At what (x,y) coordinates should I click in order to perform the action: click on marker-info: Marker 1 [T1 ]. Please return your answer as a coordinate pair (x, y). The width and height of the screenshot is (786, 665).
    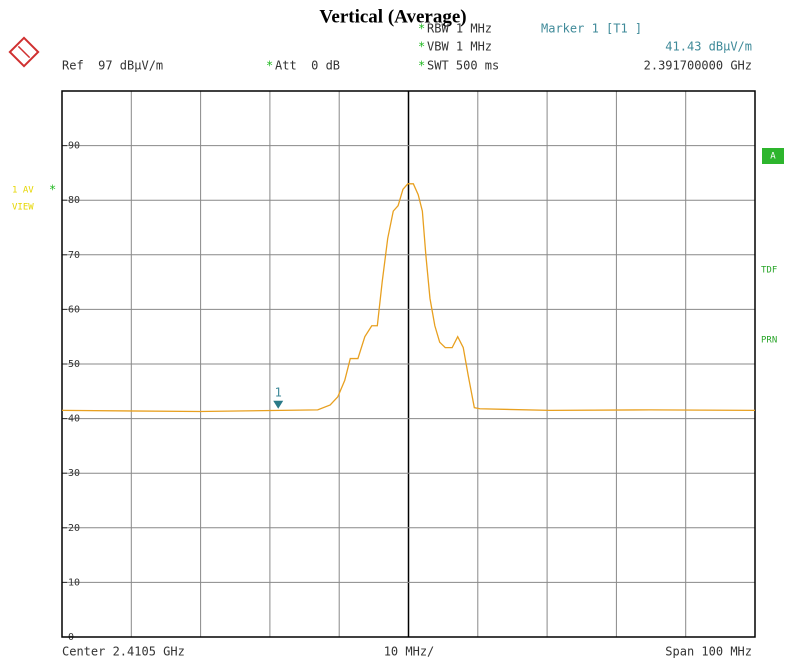
    Looking at the image, I should click on (591, 29).